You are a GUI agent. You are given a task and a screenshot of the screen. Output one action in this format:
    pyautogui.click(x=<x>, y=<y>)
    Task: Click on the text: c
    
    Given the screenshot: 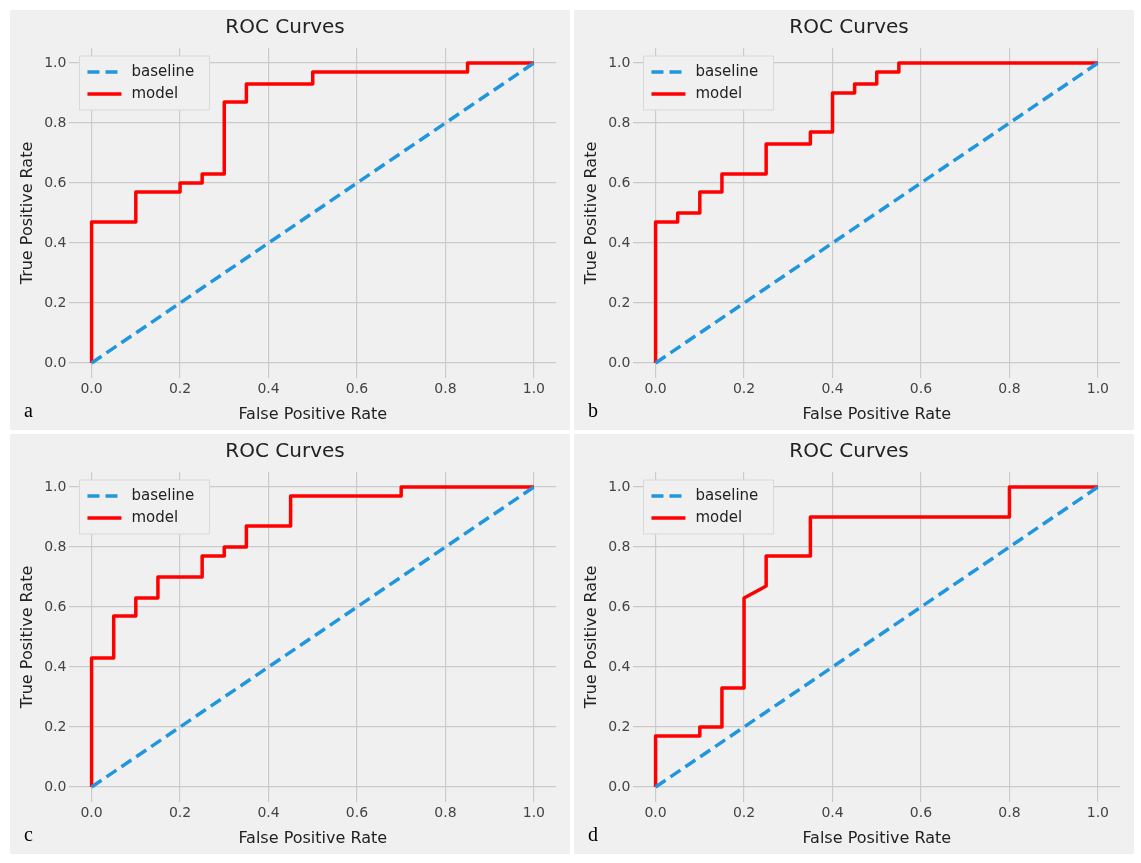 What is the action you would take?
    pyautogui.click(x=28, y=834)
    